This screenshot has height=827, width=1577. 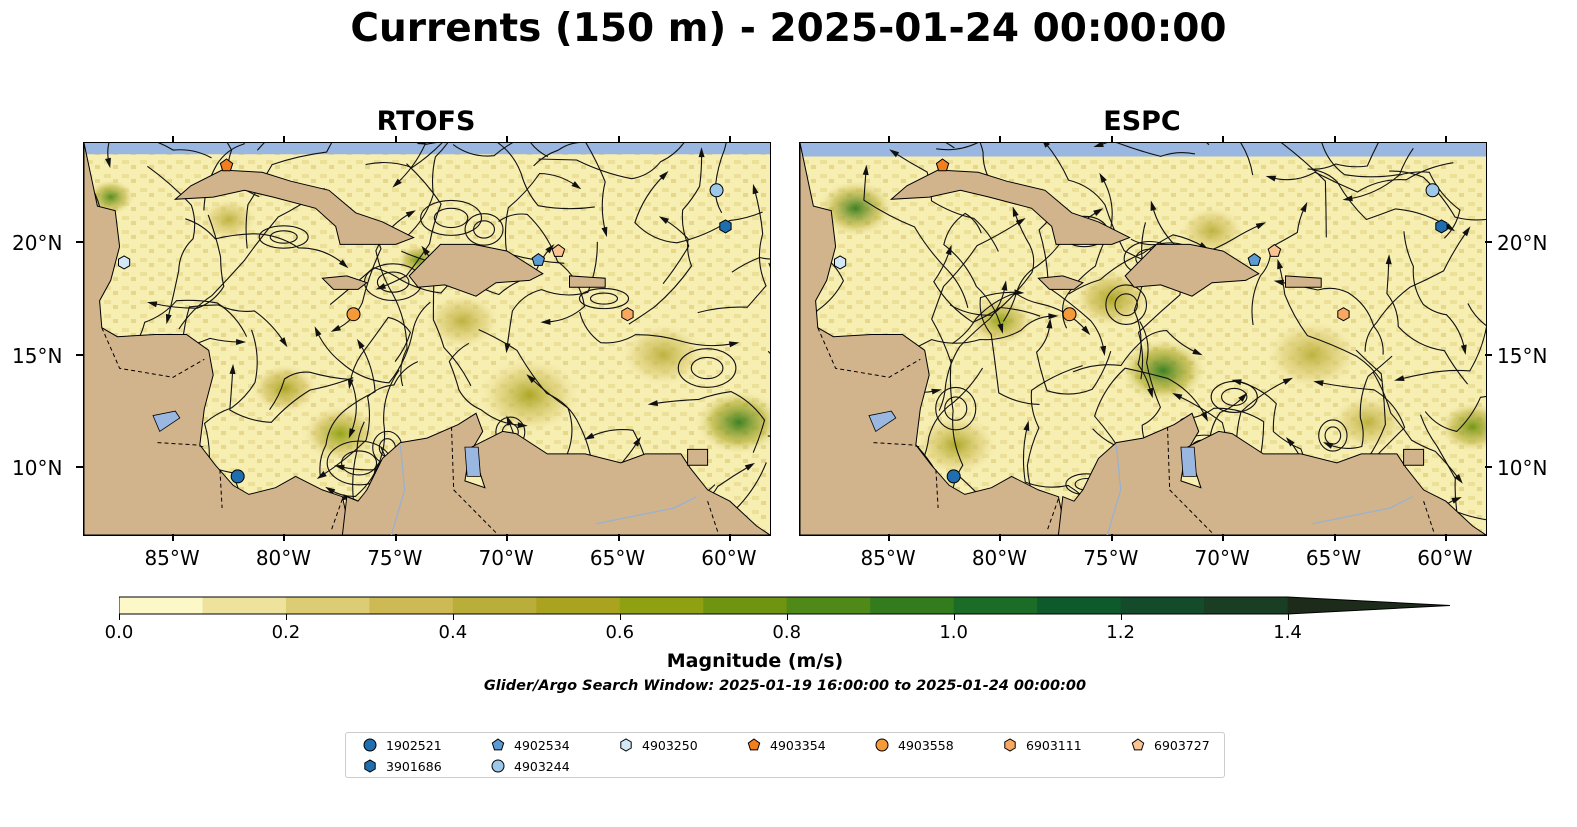 What do you see at coordinates (294, 207) in the screenshot?
I see `land-cuba` at bounding box center [294, 207].